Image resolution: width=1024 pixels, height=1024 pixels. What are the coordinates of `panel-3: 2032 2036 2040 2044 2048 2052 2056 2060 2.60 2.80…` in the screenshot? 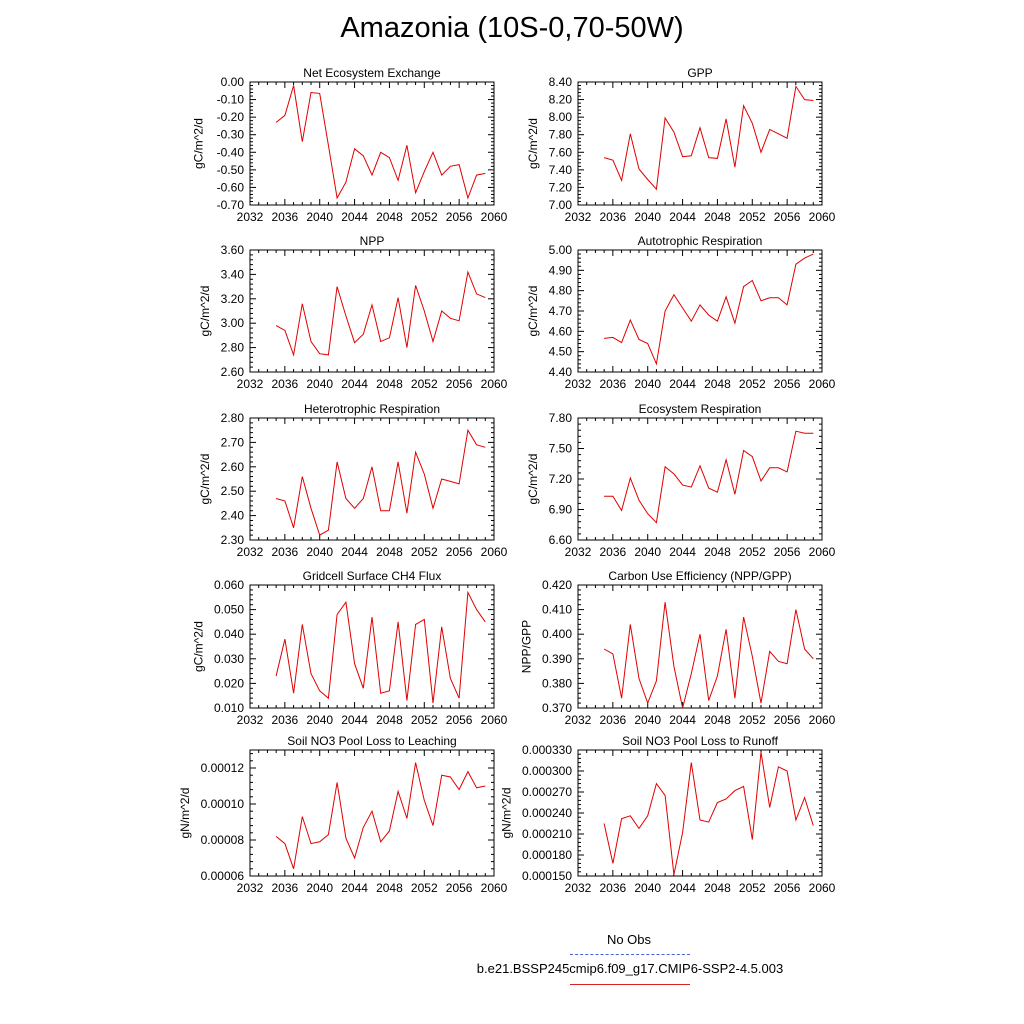 It's located at (352, 312).